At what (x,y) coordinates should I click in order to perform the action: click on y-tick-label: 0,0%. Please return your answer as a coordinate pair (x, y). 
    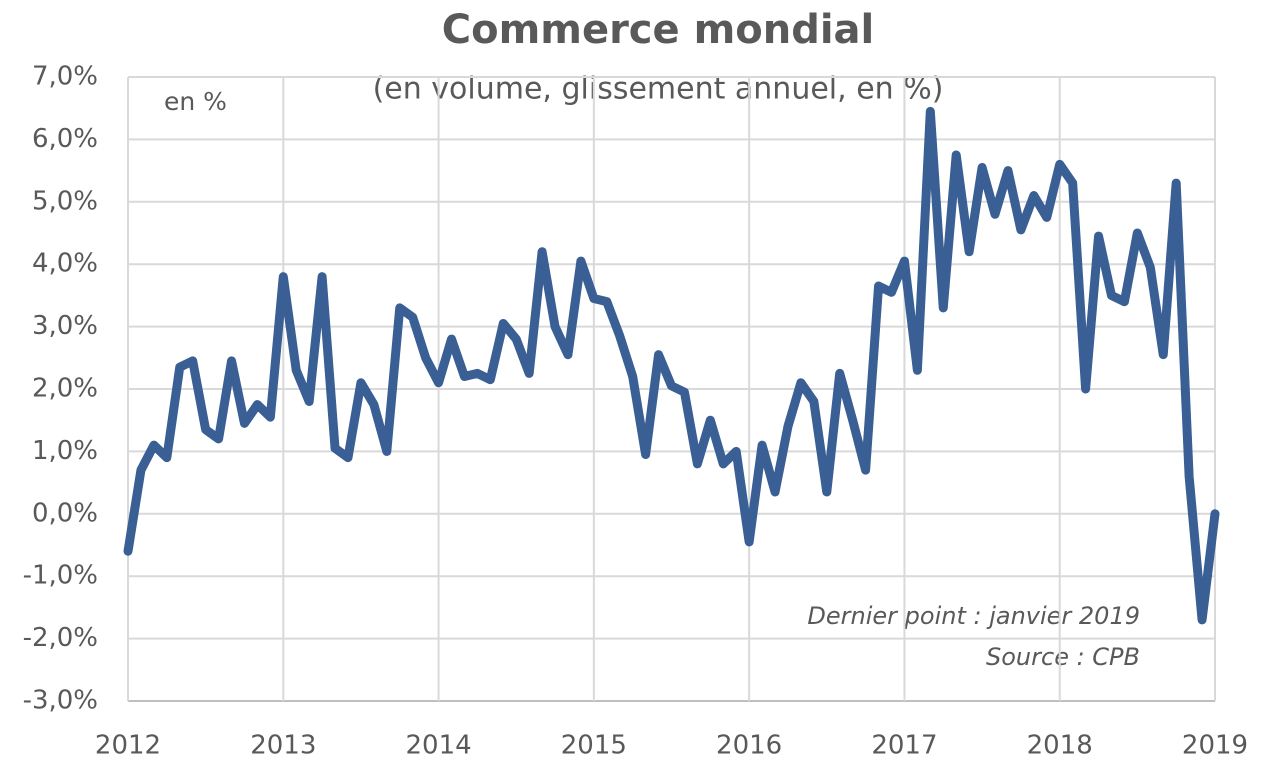
    Looking at the image, I should click on (65, 513).